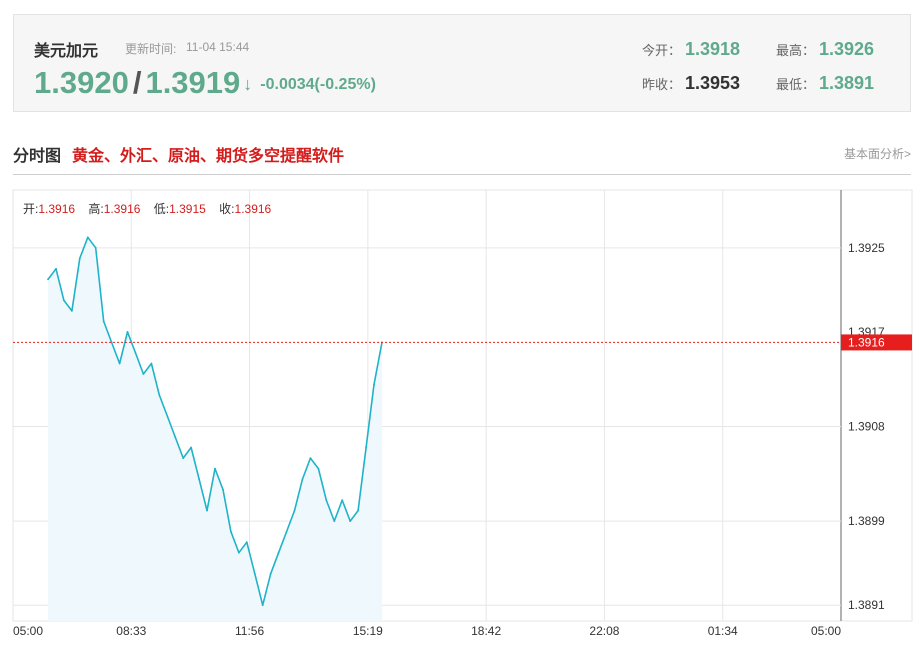 The width and height of the screenshot is (920, 663). What do you see at coordinates (368, 631) in the screenshot?
I see `x-tick-label: 15:19` at bounding box center [368, 631].